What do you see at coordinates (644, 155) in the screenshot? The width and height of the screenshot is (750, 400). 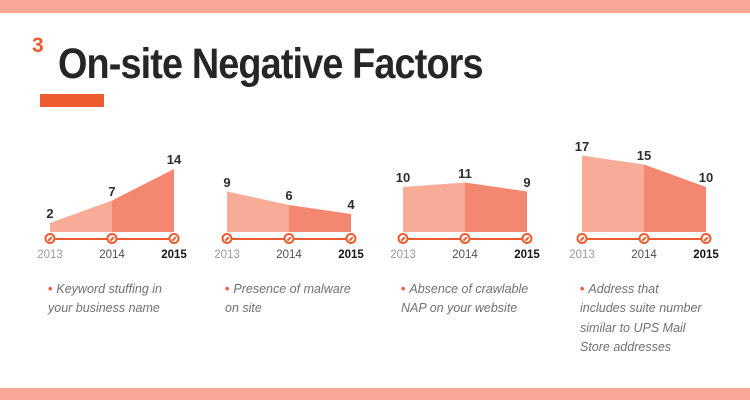 I see `value-label: 15` at bounding box center [644, 155].